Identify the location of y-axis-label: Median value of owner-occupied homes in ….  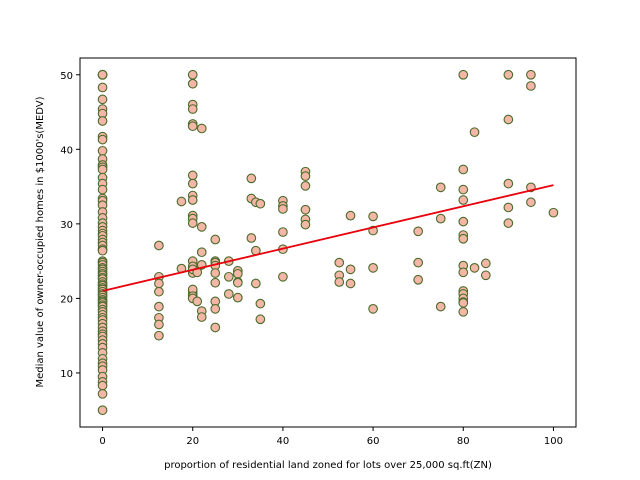
(40, 241).